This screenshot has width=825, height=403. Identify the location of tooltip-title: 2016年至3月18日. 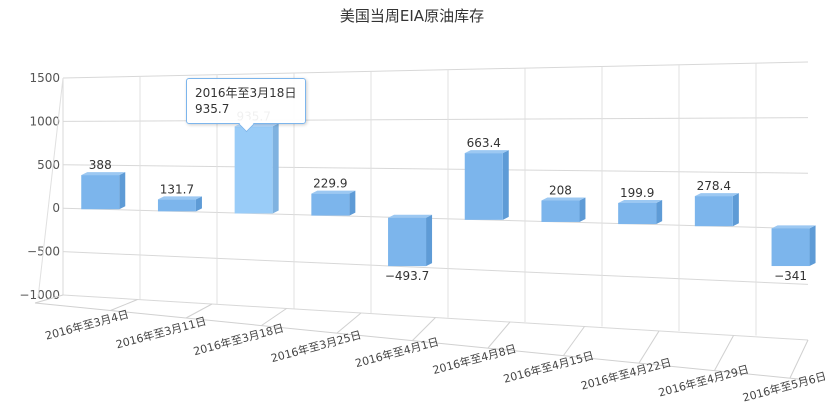
(246, 93).